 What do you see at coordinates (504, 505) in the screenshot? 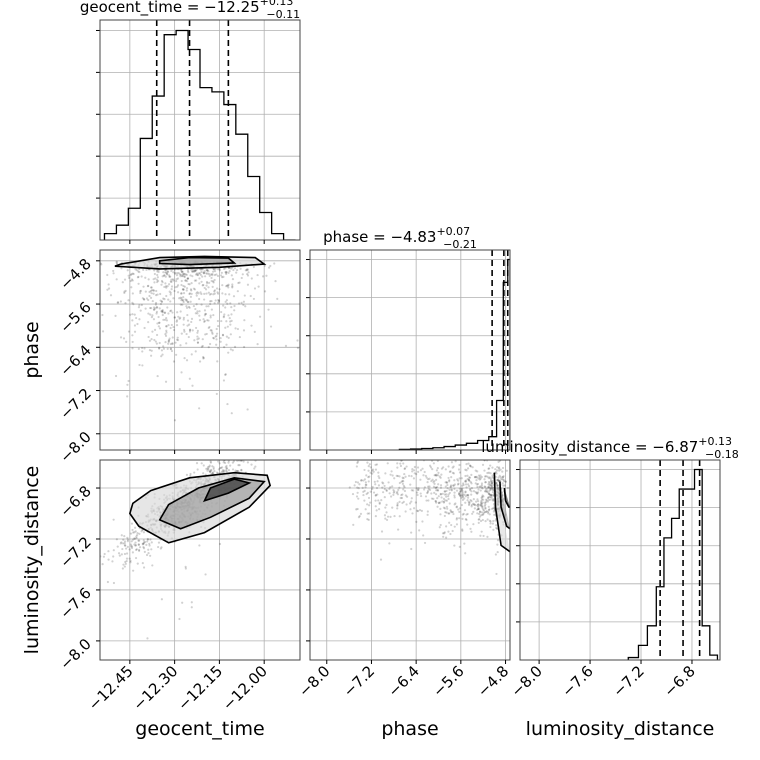
I see `2d-luminosity_distance-vs-phase-contour` at bounding box center [504, 505].